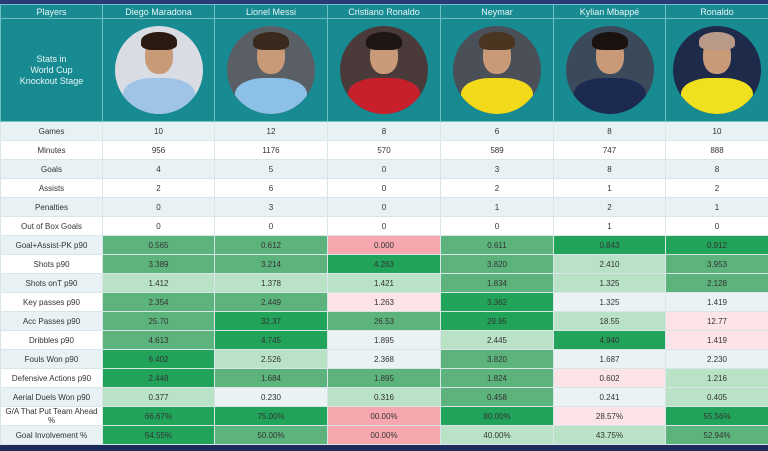  What do you see at coordinates (610, 340) in the screenshot?
I see `stat-cell: 4.940` at bounding box center [610, 340].